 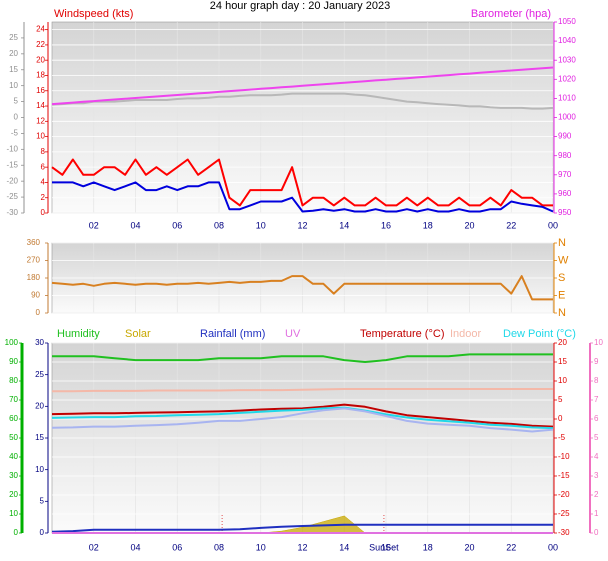 What do you see at coordinates (94, 225) in the screenshot?
I see `x-tick-label: 02` at bounding box center [94, 225].